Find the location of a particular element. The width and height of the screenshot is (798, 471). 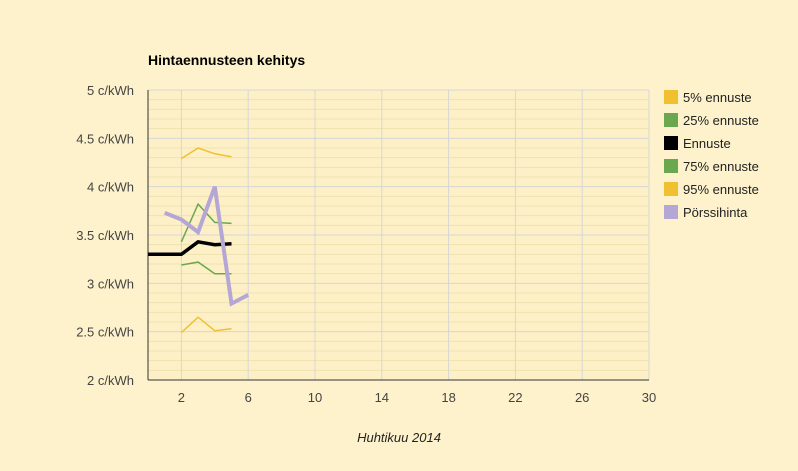

y-tick-label: 3.5 c/kWh is located at coordinates (105, 235).